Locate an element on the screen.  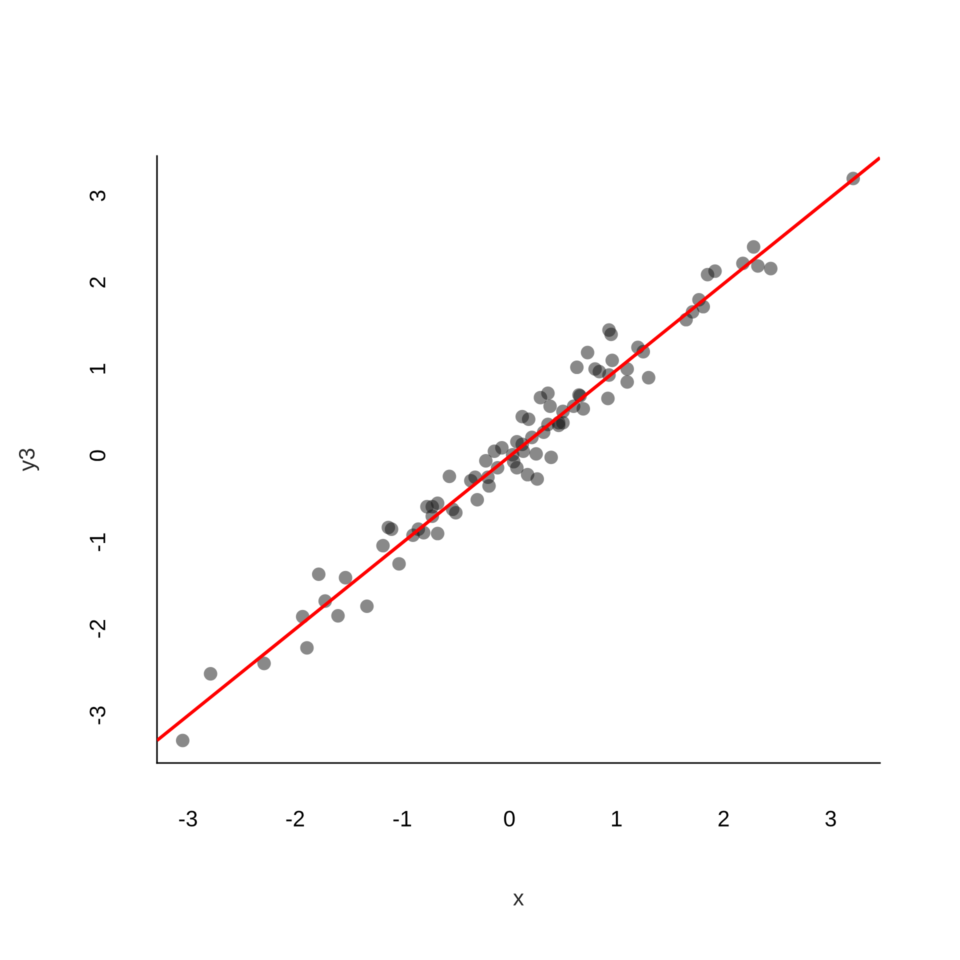
x-tick-label: 0 is located at coordinates (509, 818).